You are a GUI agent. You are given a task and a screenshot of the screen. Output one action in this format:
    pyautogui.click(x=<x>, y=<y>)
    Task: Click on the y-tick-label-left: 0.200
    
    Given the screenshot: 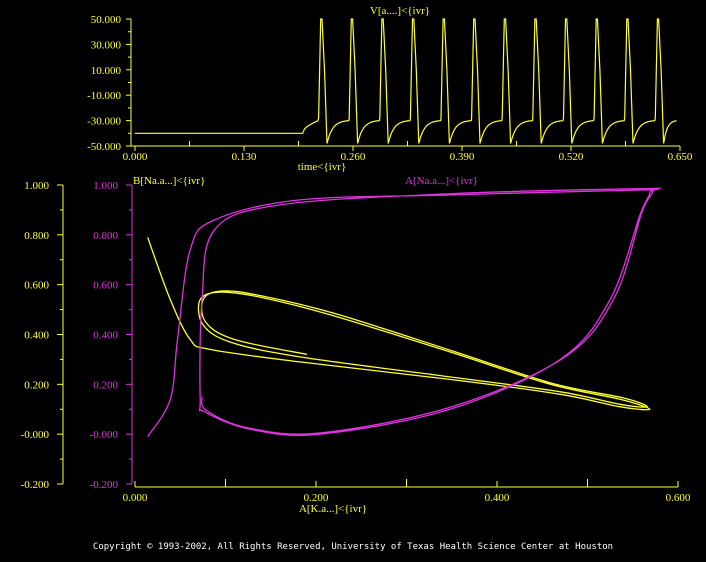 What is the action you would take?
    pyautogui.click(x=36, y=385)
    